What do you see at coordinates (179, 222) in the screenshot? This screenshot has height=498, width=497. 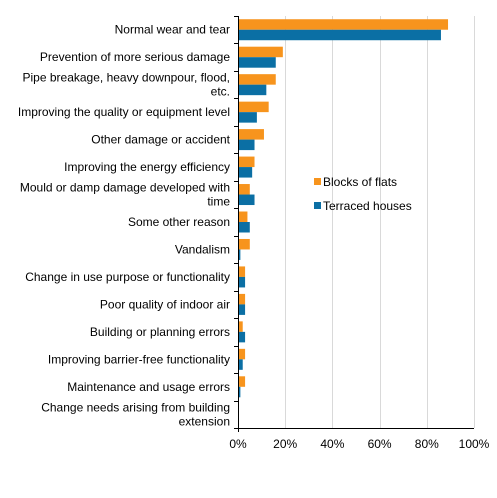 I see `category-label: Some other reason` at bounding box center [179, 222].